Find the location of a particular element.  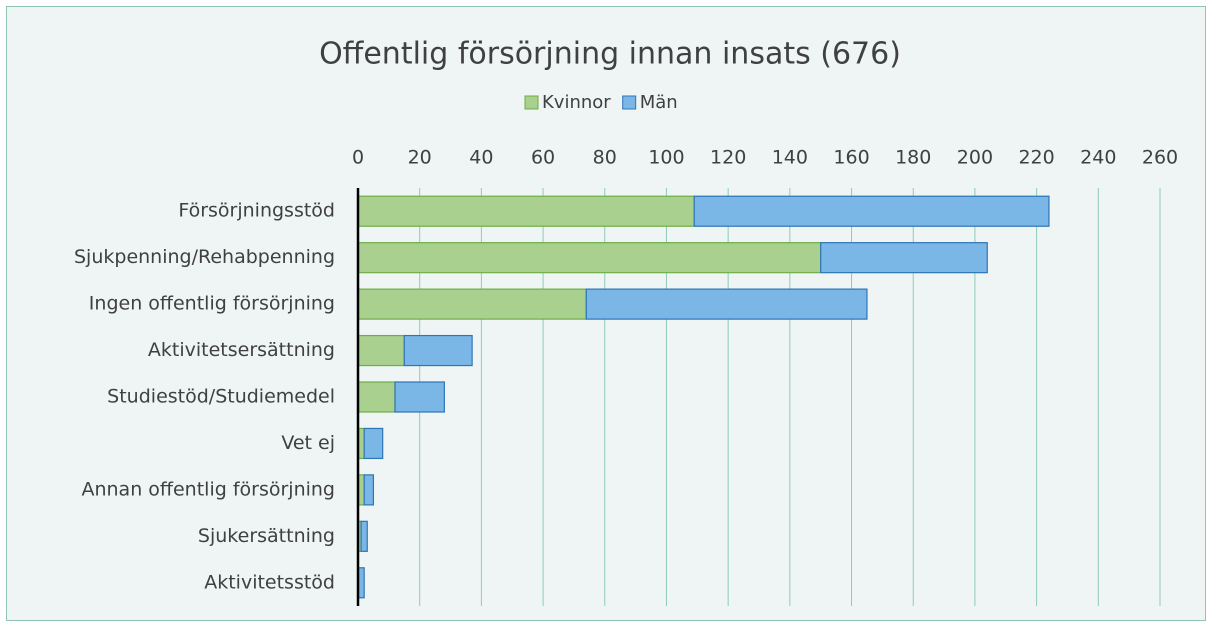

x-tick-label: 140 is located at coordinates (790, 158).